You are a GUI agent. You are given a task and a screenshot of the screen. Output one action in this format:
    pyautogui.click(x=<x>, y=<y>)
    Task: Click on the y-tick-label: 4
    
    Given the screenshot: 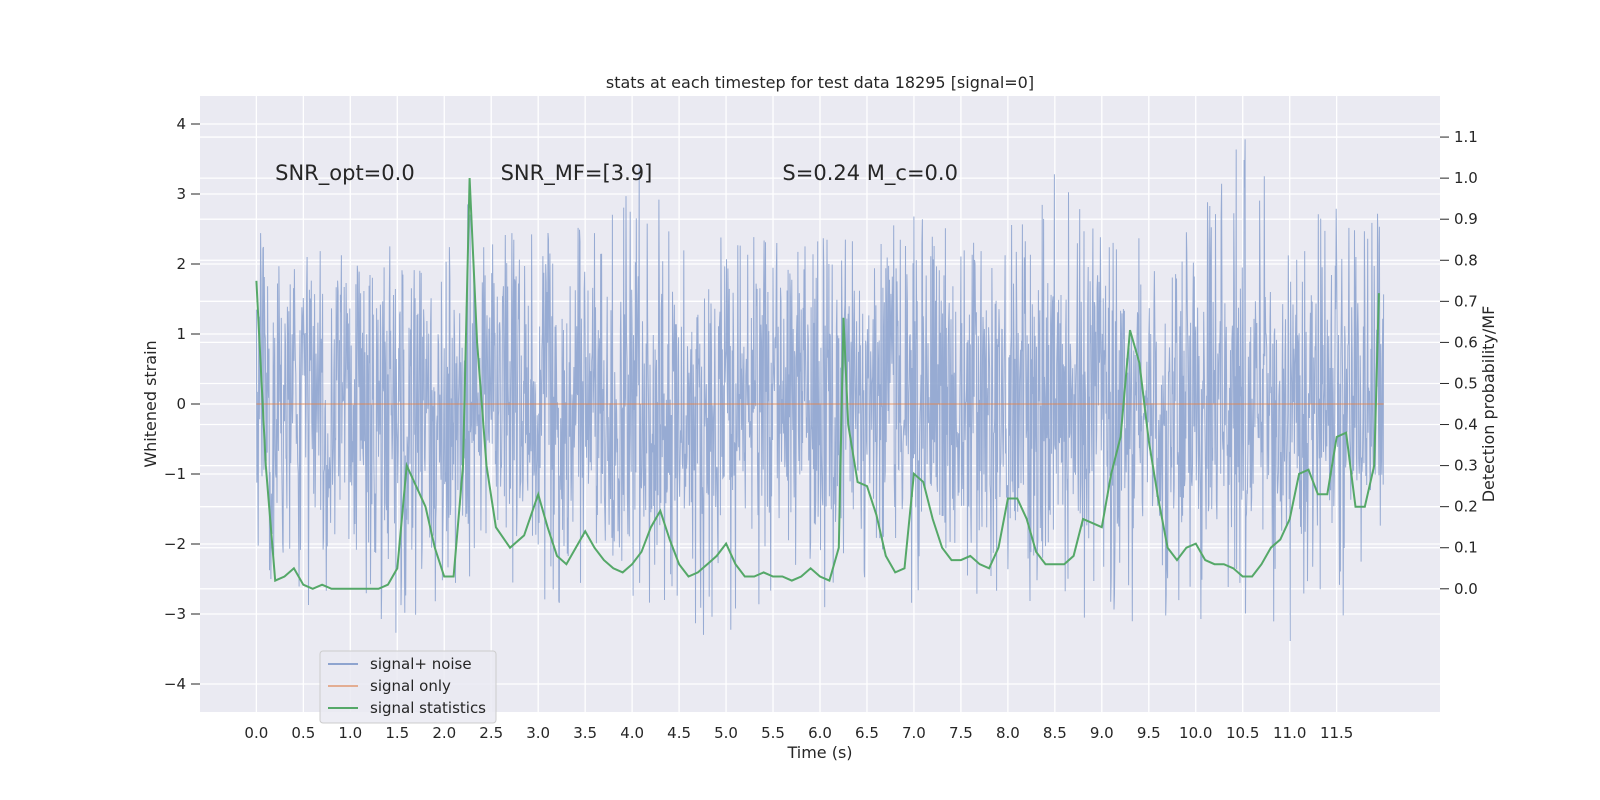 What is the action you would take?
    pyautogui.click(x=181, y=124)
    